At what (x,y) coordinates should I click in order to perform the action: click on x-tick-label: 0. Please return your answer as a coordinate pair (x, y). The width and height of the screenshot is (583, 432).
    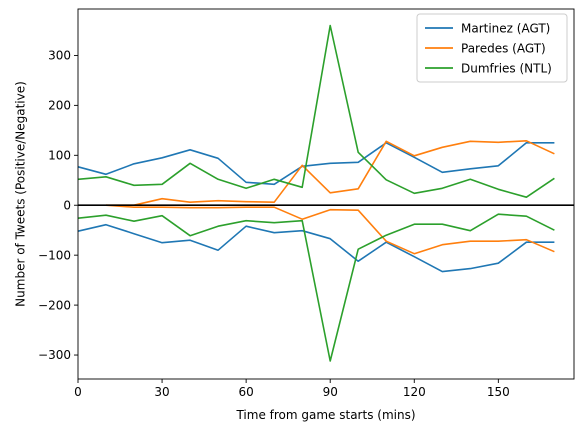
    Looking at the image, I should click on (78, 392).